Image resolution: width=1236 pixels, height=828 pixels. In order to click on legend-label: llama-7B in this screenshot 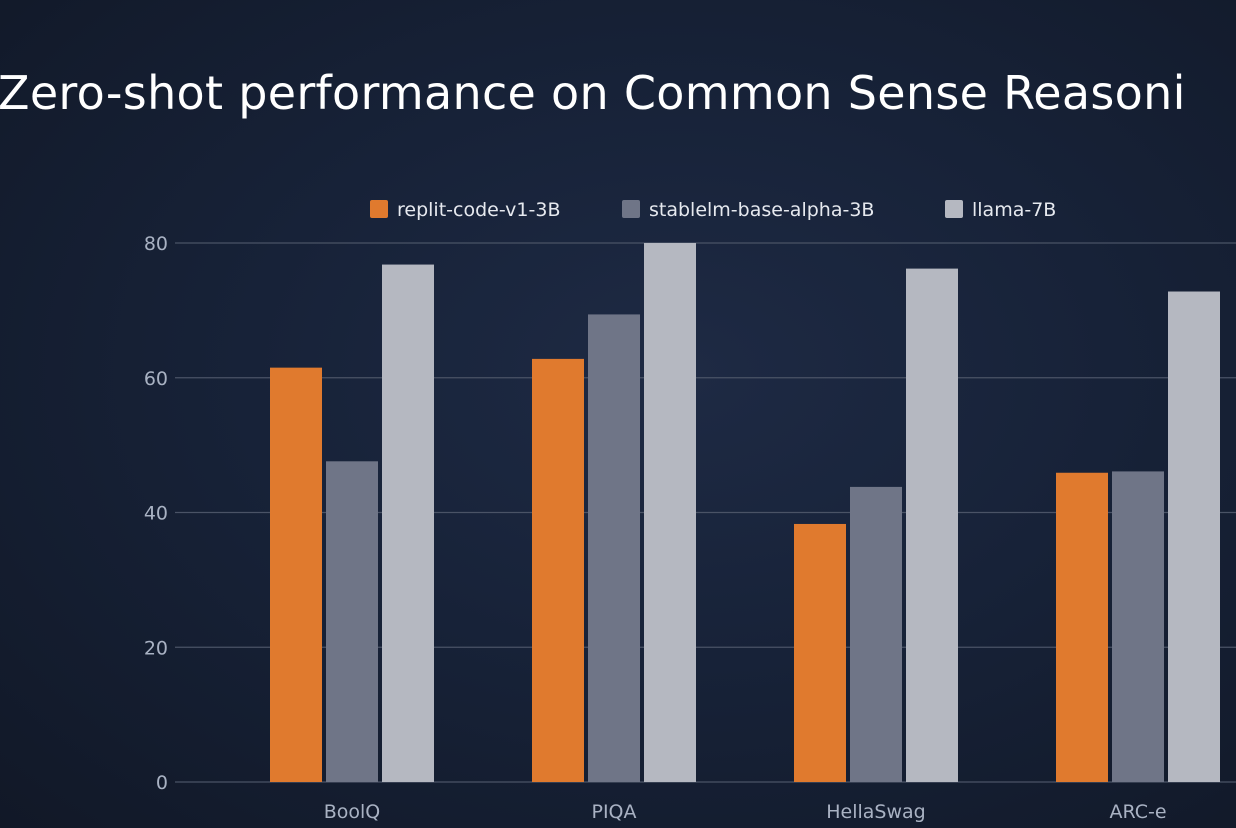, I will do `click(1014, 210)`.